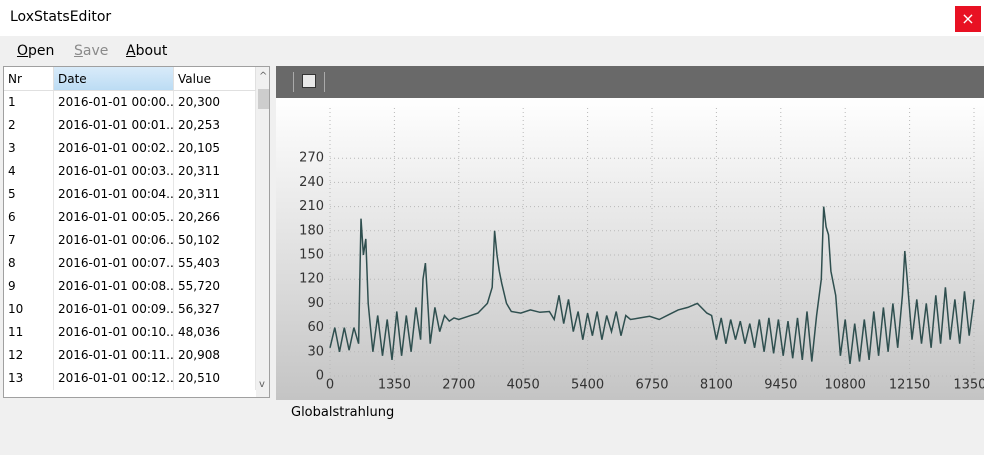 The height and width of the screenshot is (455, 984). What do you see at coordinates (29, 102) in the screenshot?
I see `table-cell: 1` at bounding box center [29, 102].